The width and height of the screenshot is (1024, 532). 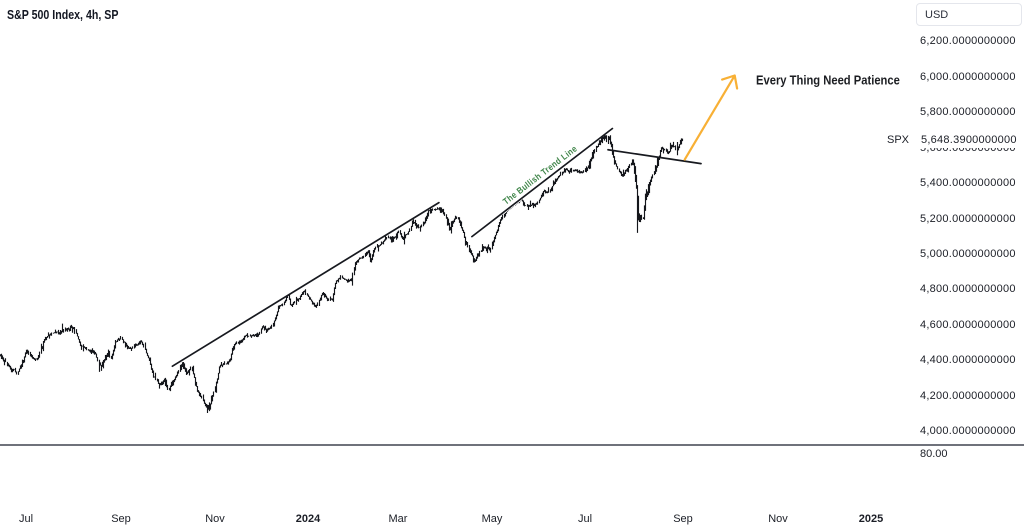 I want to click on up-arrow, so click(x=711, y=117).